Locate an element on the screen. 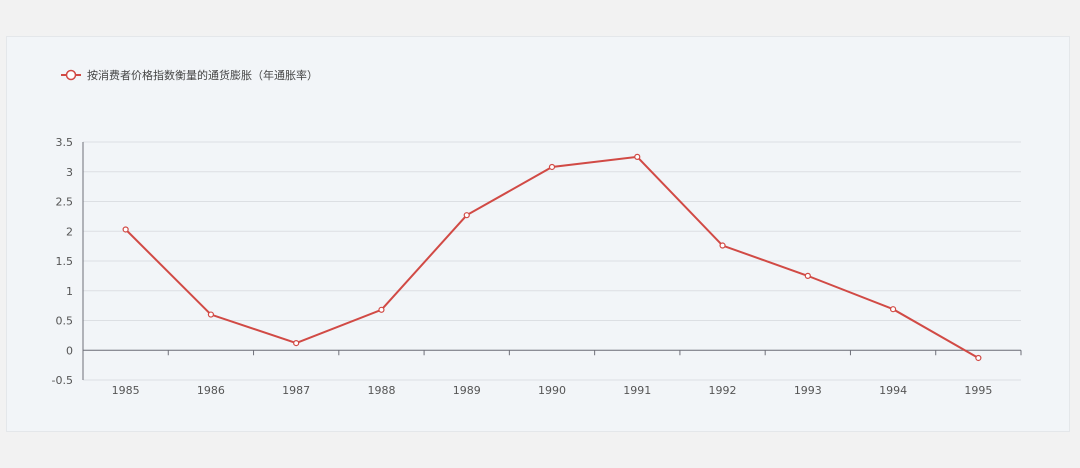  x-tick-label: 1992 is located at coordinates (723, 390).